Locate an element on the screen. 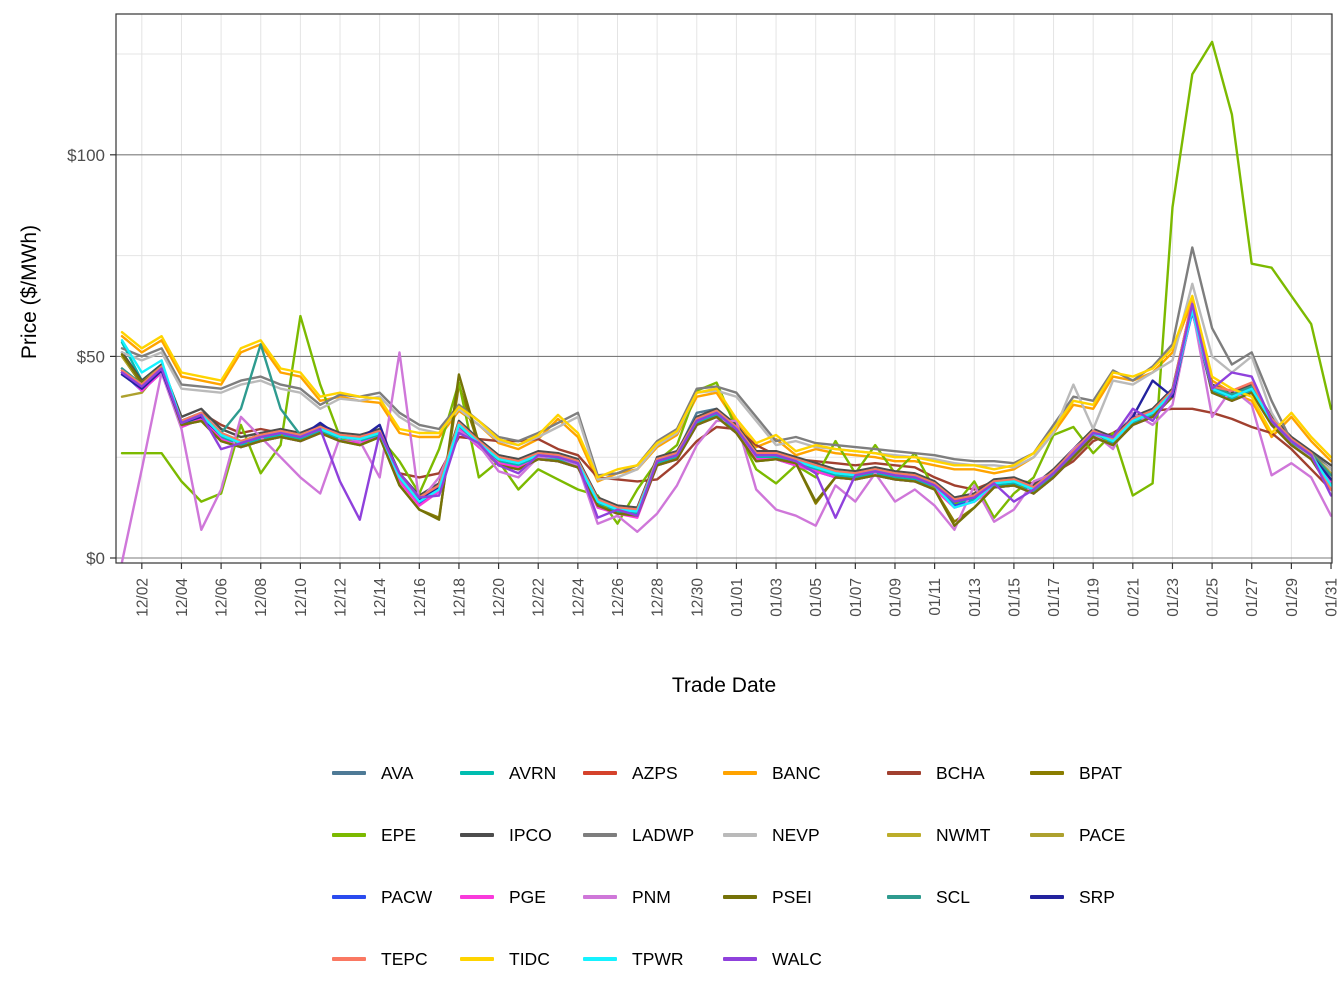 This screenshot has width=1344, height=1008. legend-key-line-BCHA is located at coordinates (904, 773).